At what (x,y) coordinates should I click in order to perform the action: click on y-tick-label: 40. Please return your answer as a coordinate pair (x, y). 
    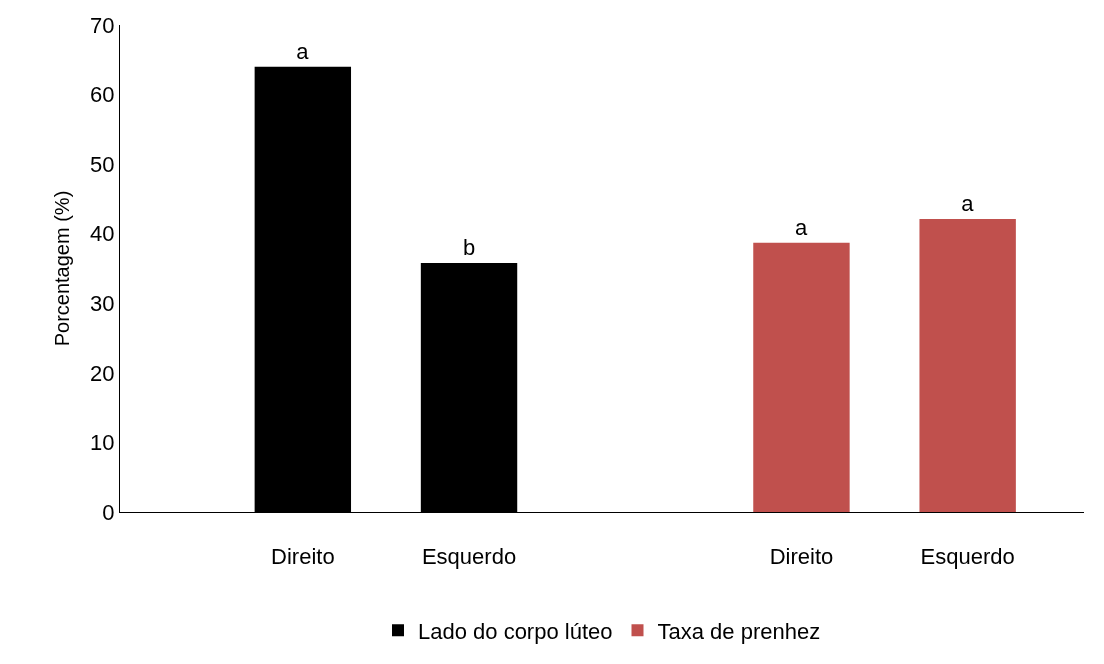
    Looking at the image, I should click on (102, 234).